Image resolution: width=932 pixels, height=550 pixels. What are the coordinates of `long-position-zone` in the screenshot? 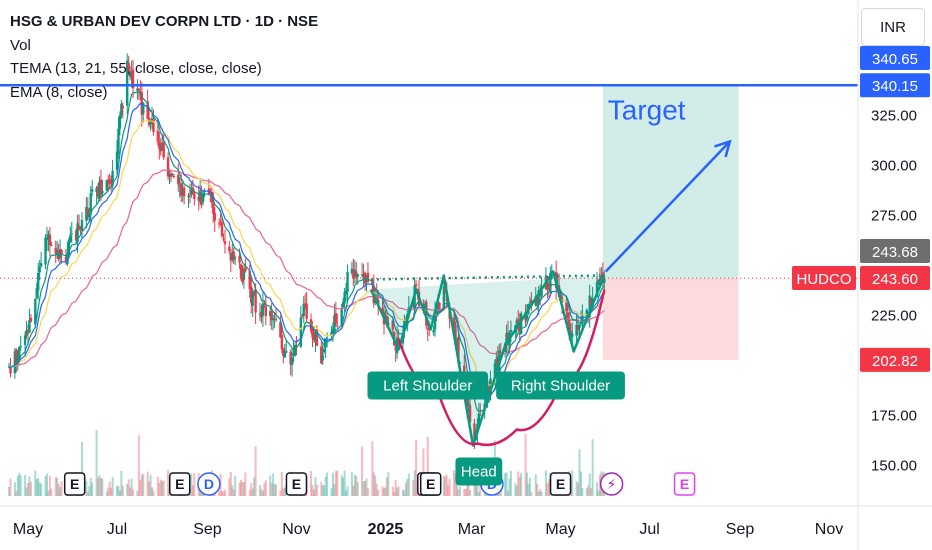 It's located at (670, 222).